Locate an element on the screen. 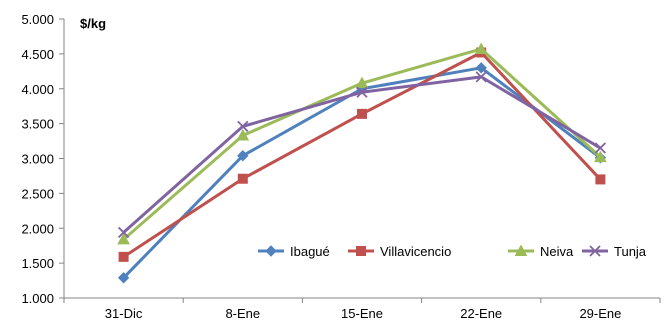 Image resolution: width=672 pixels, height=324 pixels. legend-item: Villavicencio is located at coordinates (399, 251).